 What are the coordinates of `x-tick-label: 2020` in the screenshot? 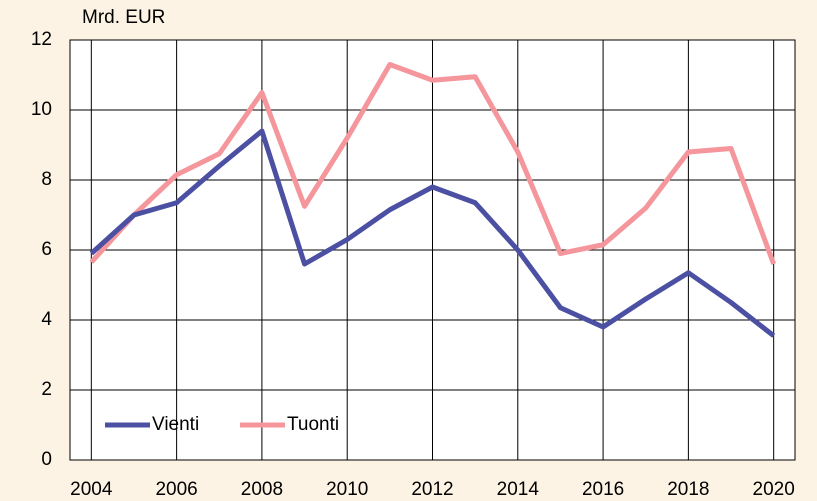 It's located at (774, 489).